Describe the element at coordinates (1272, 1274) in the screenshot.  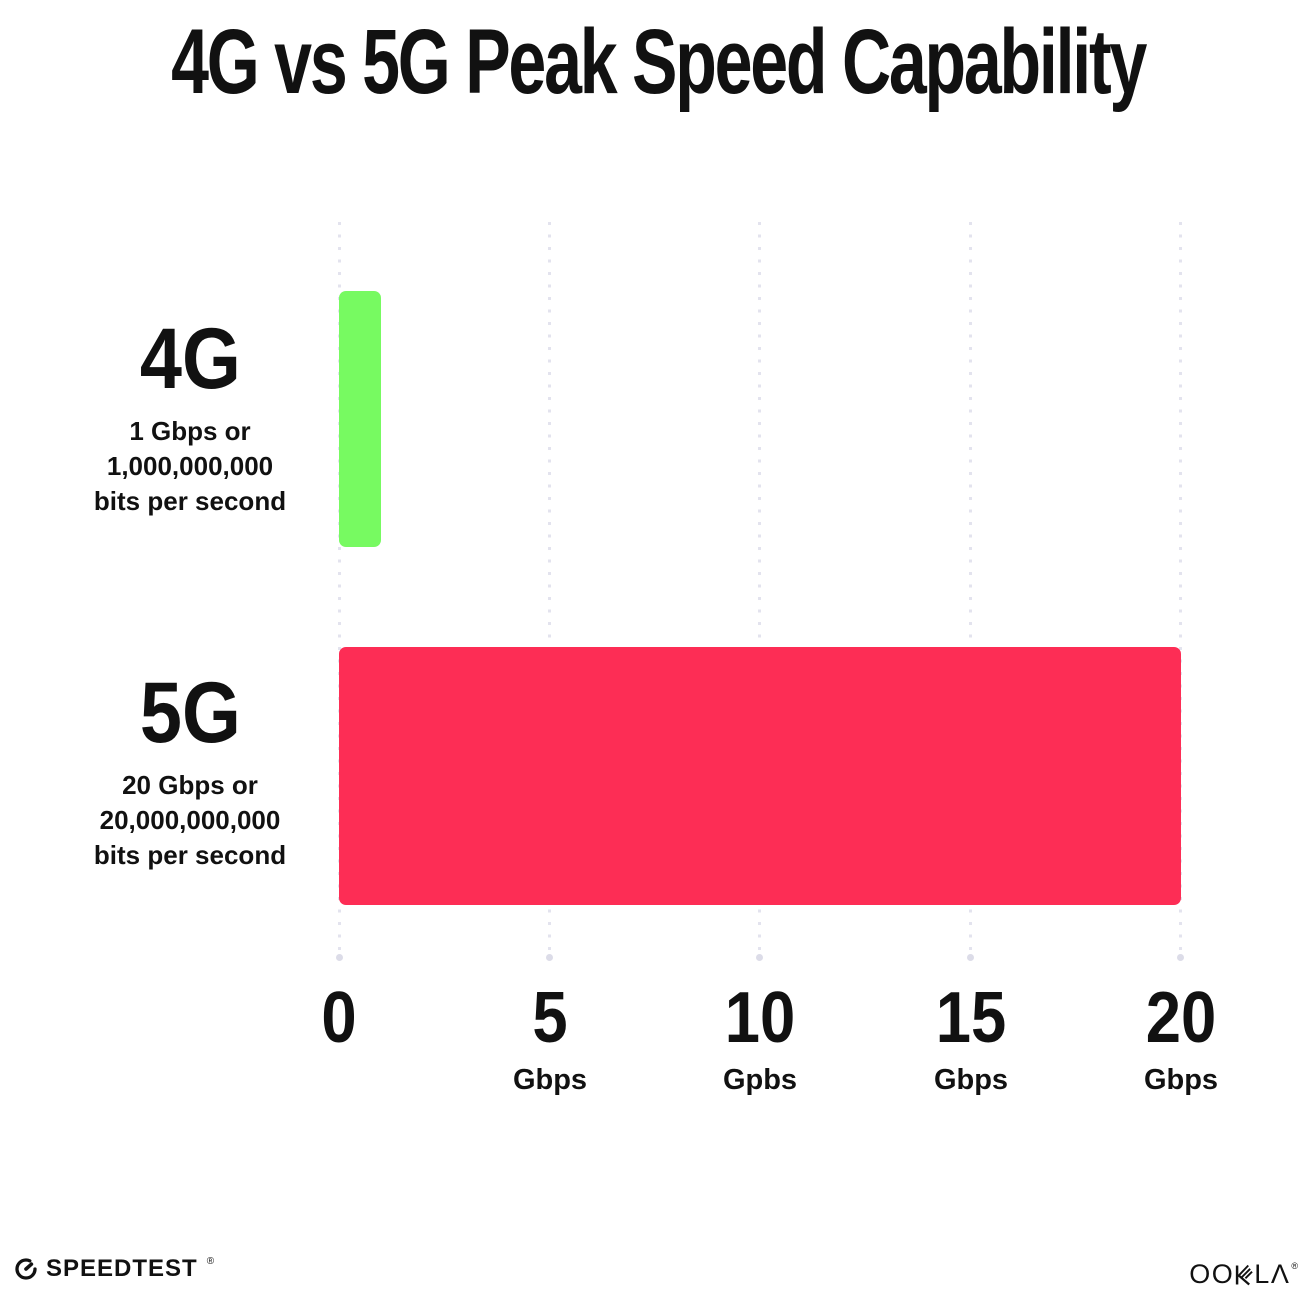
I see `ookla-wordmark-right: LΛ` at that location.